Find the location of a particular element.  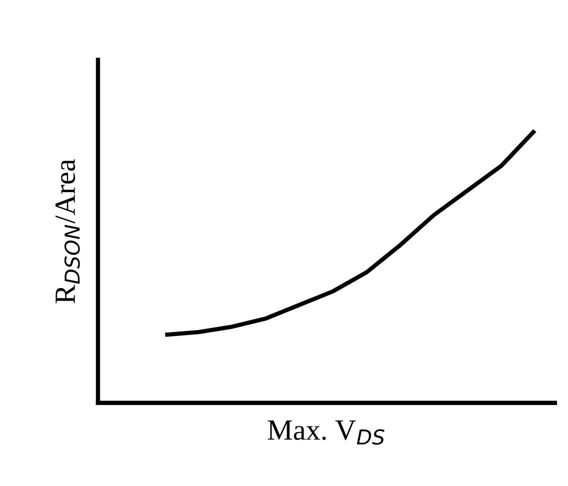

x-axis-title: Max. V$_{DS}$ is located at coordinates (326, 432).